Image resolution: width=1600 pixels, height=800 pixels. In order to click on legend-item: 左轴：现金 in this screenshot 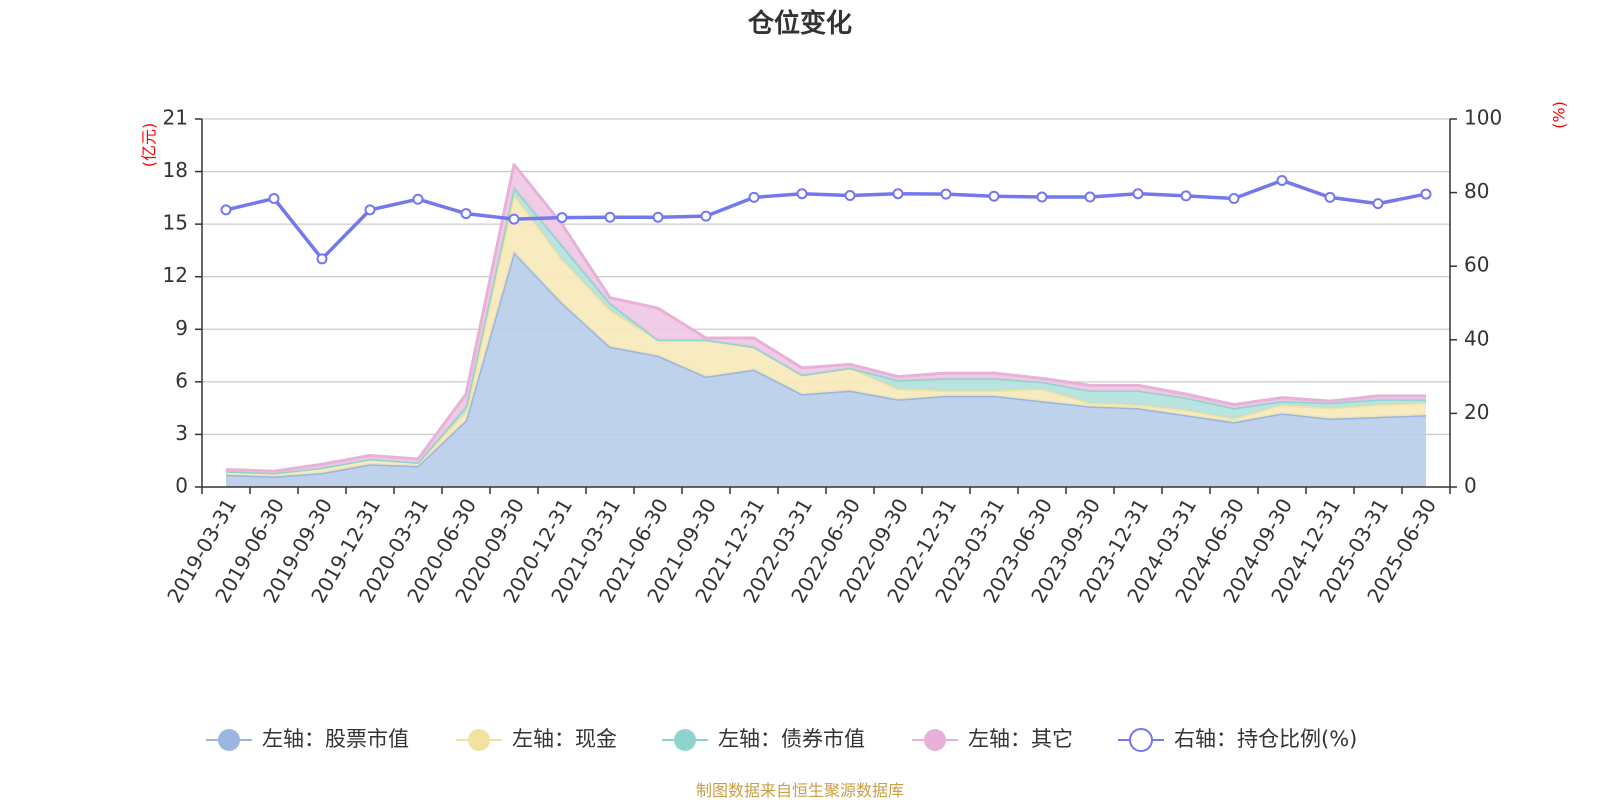, I will do `click(536, 739)`.